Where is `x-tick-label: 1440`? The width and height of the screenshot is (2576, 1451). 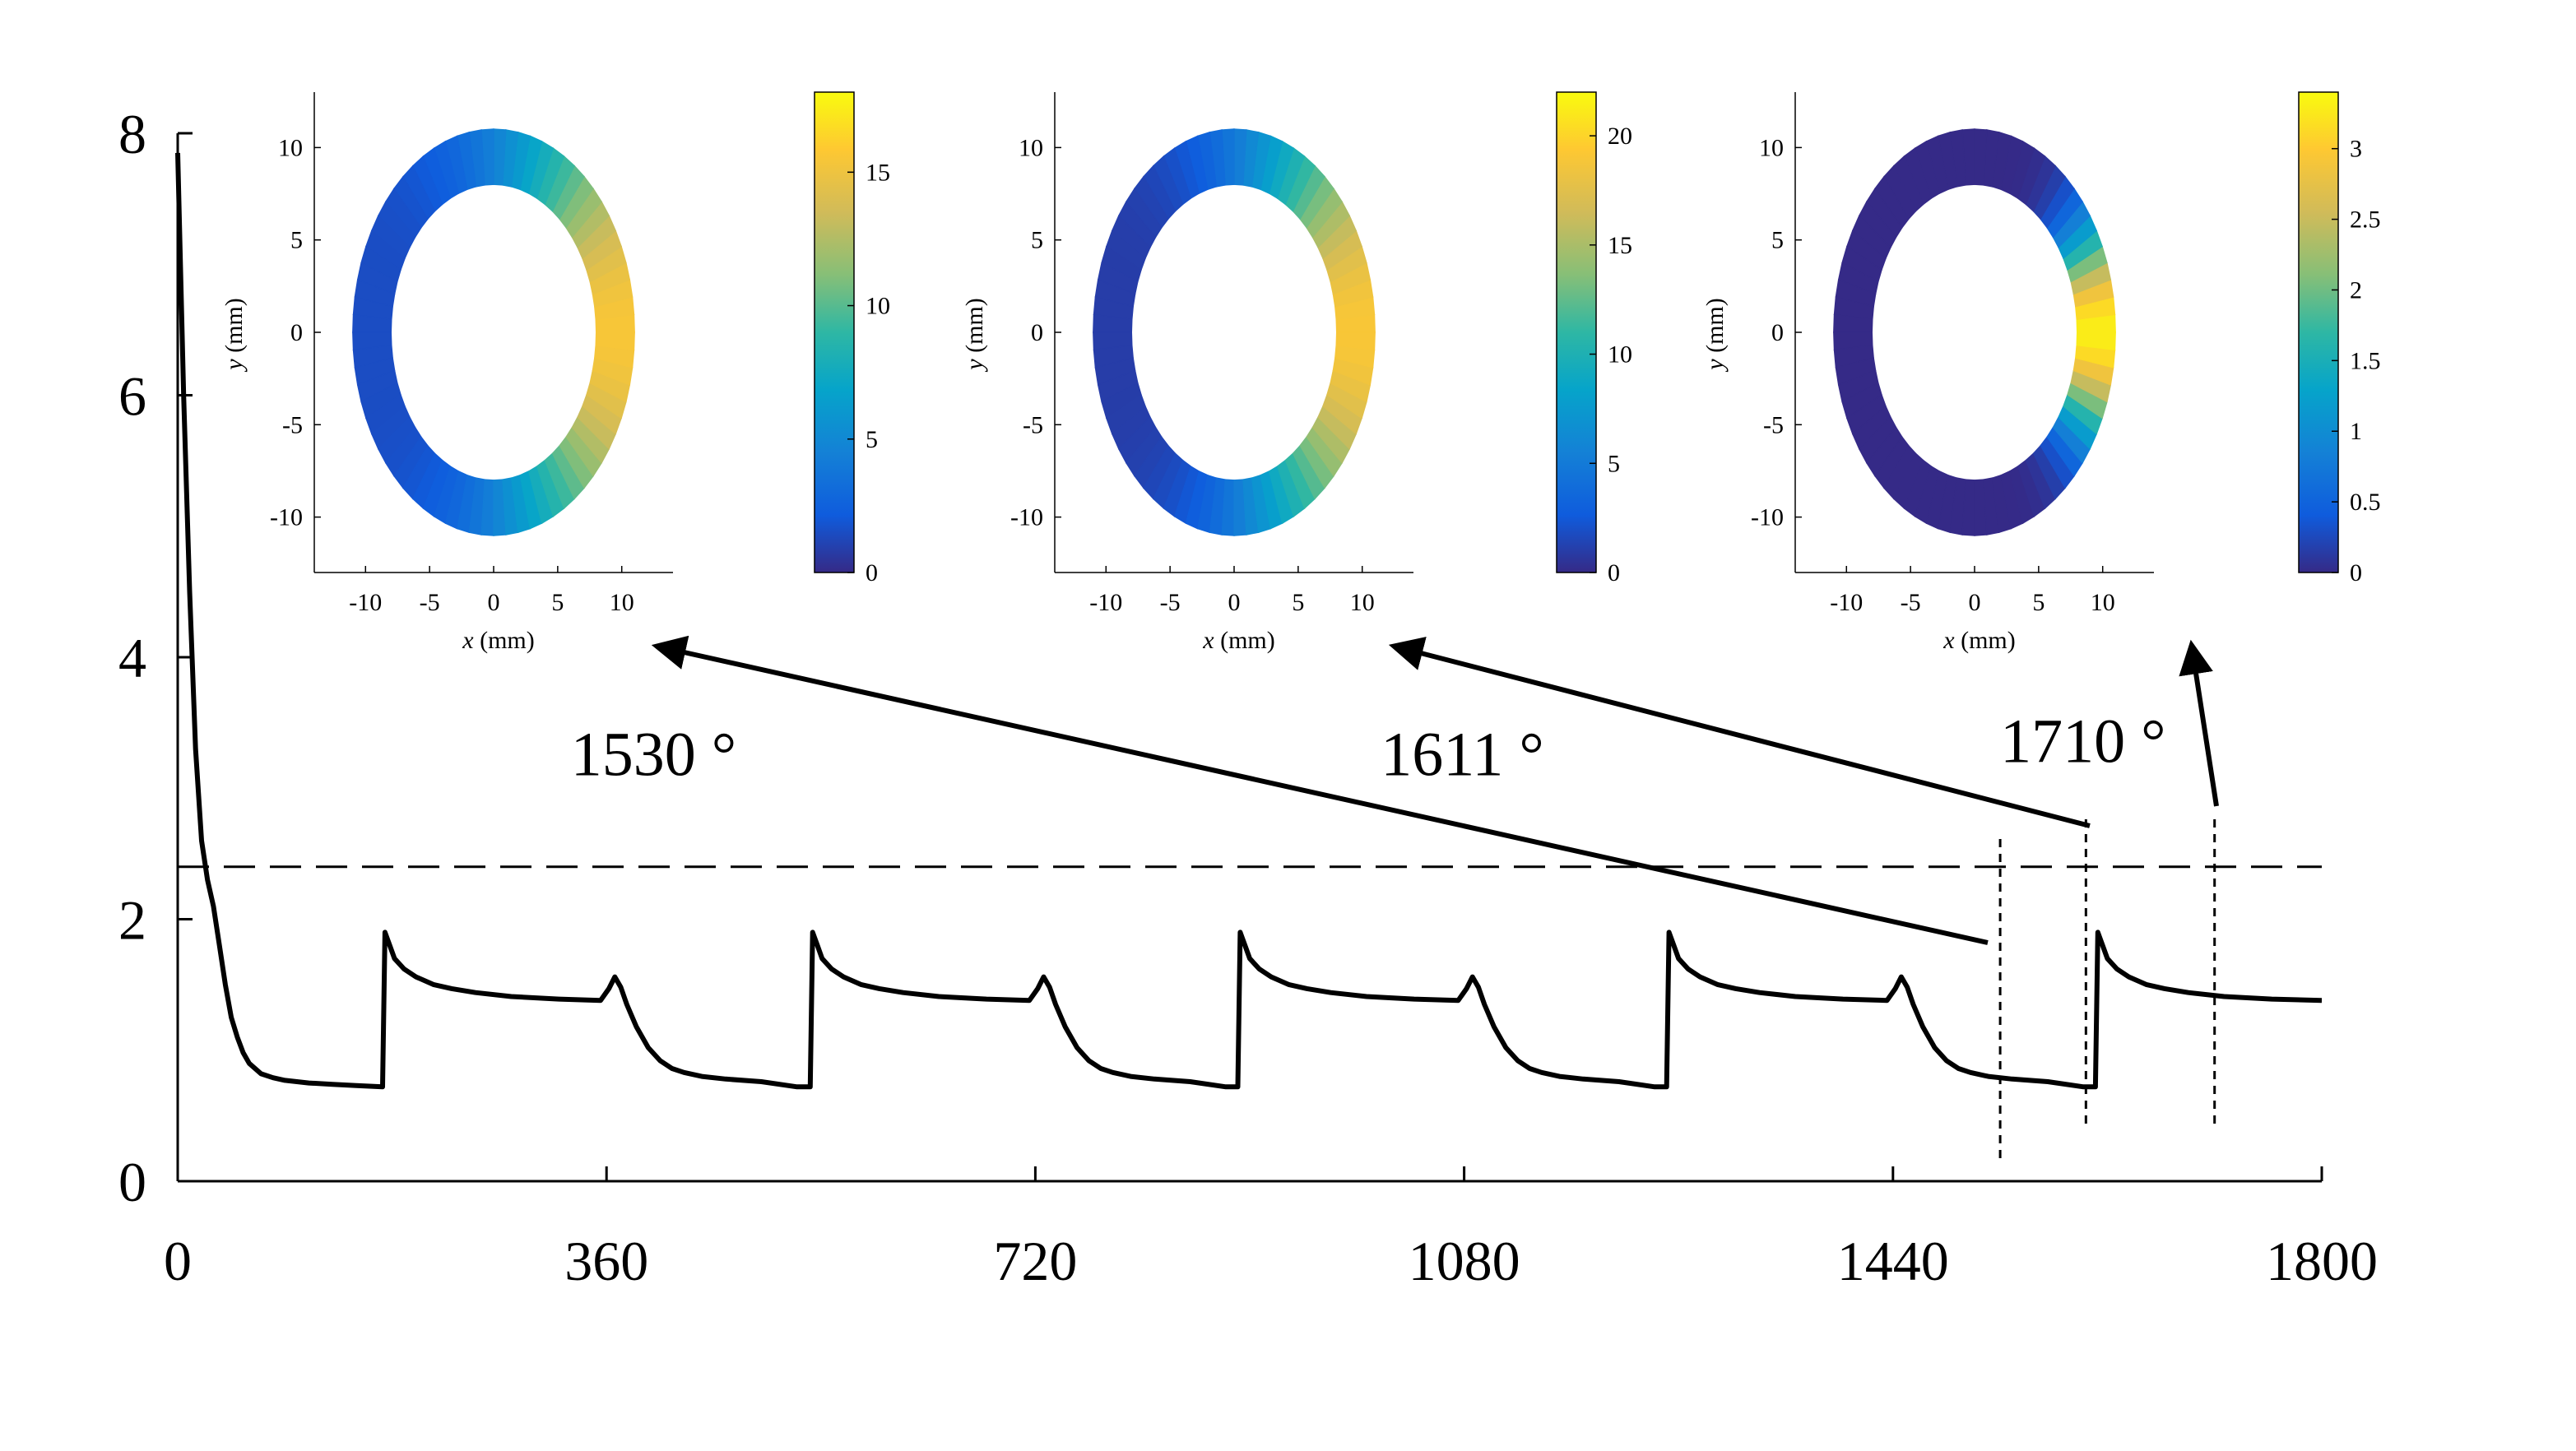
x-tick-label: 1440 is located at coordinates (1893, 1261).